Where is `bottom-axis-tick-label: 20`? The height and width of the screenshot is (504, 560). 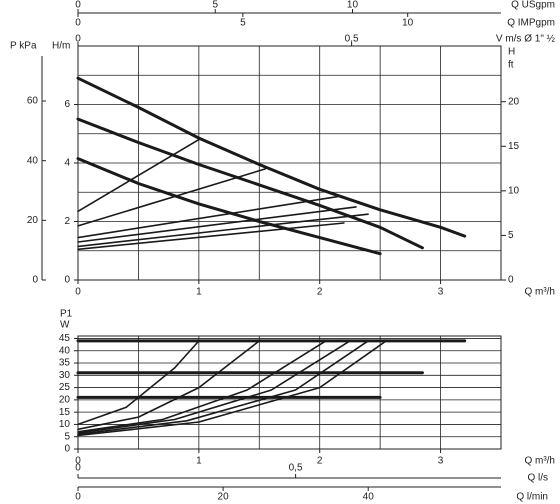
bottom-axis-tick-label: 20 is located at coordinates (224, 497).